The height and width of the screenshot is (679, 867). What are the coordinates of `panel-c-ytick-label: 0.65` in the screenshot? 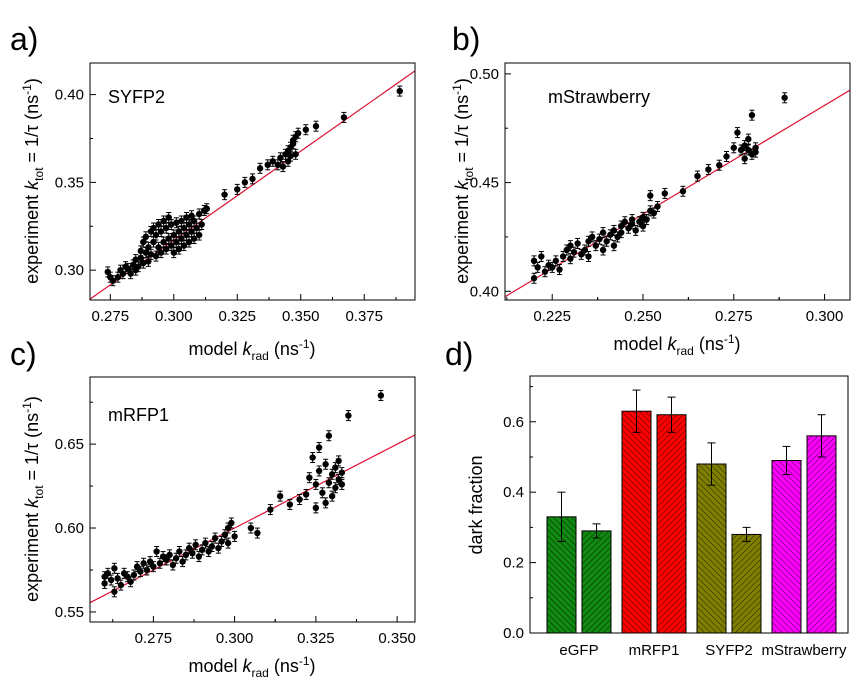 It's located at (69, 444).